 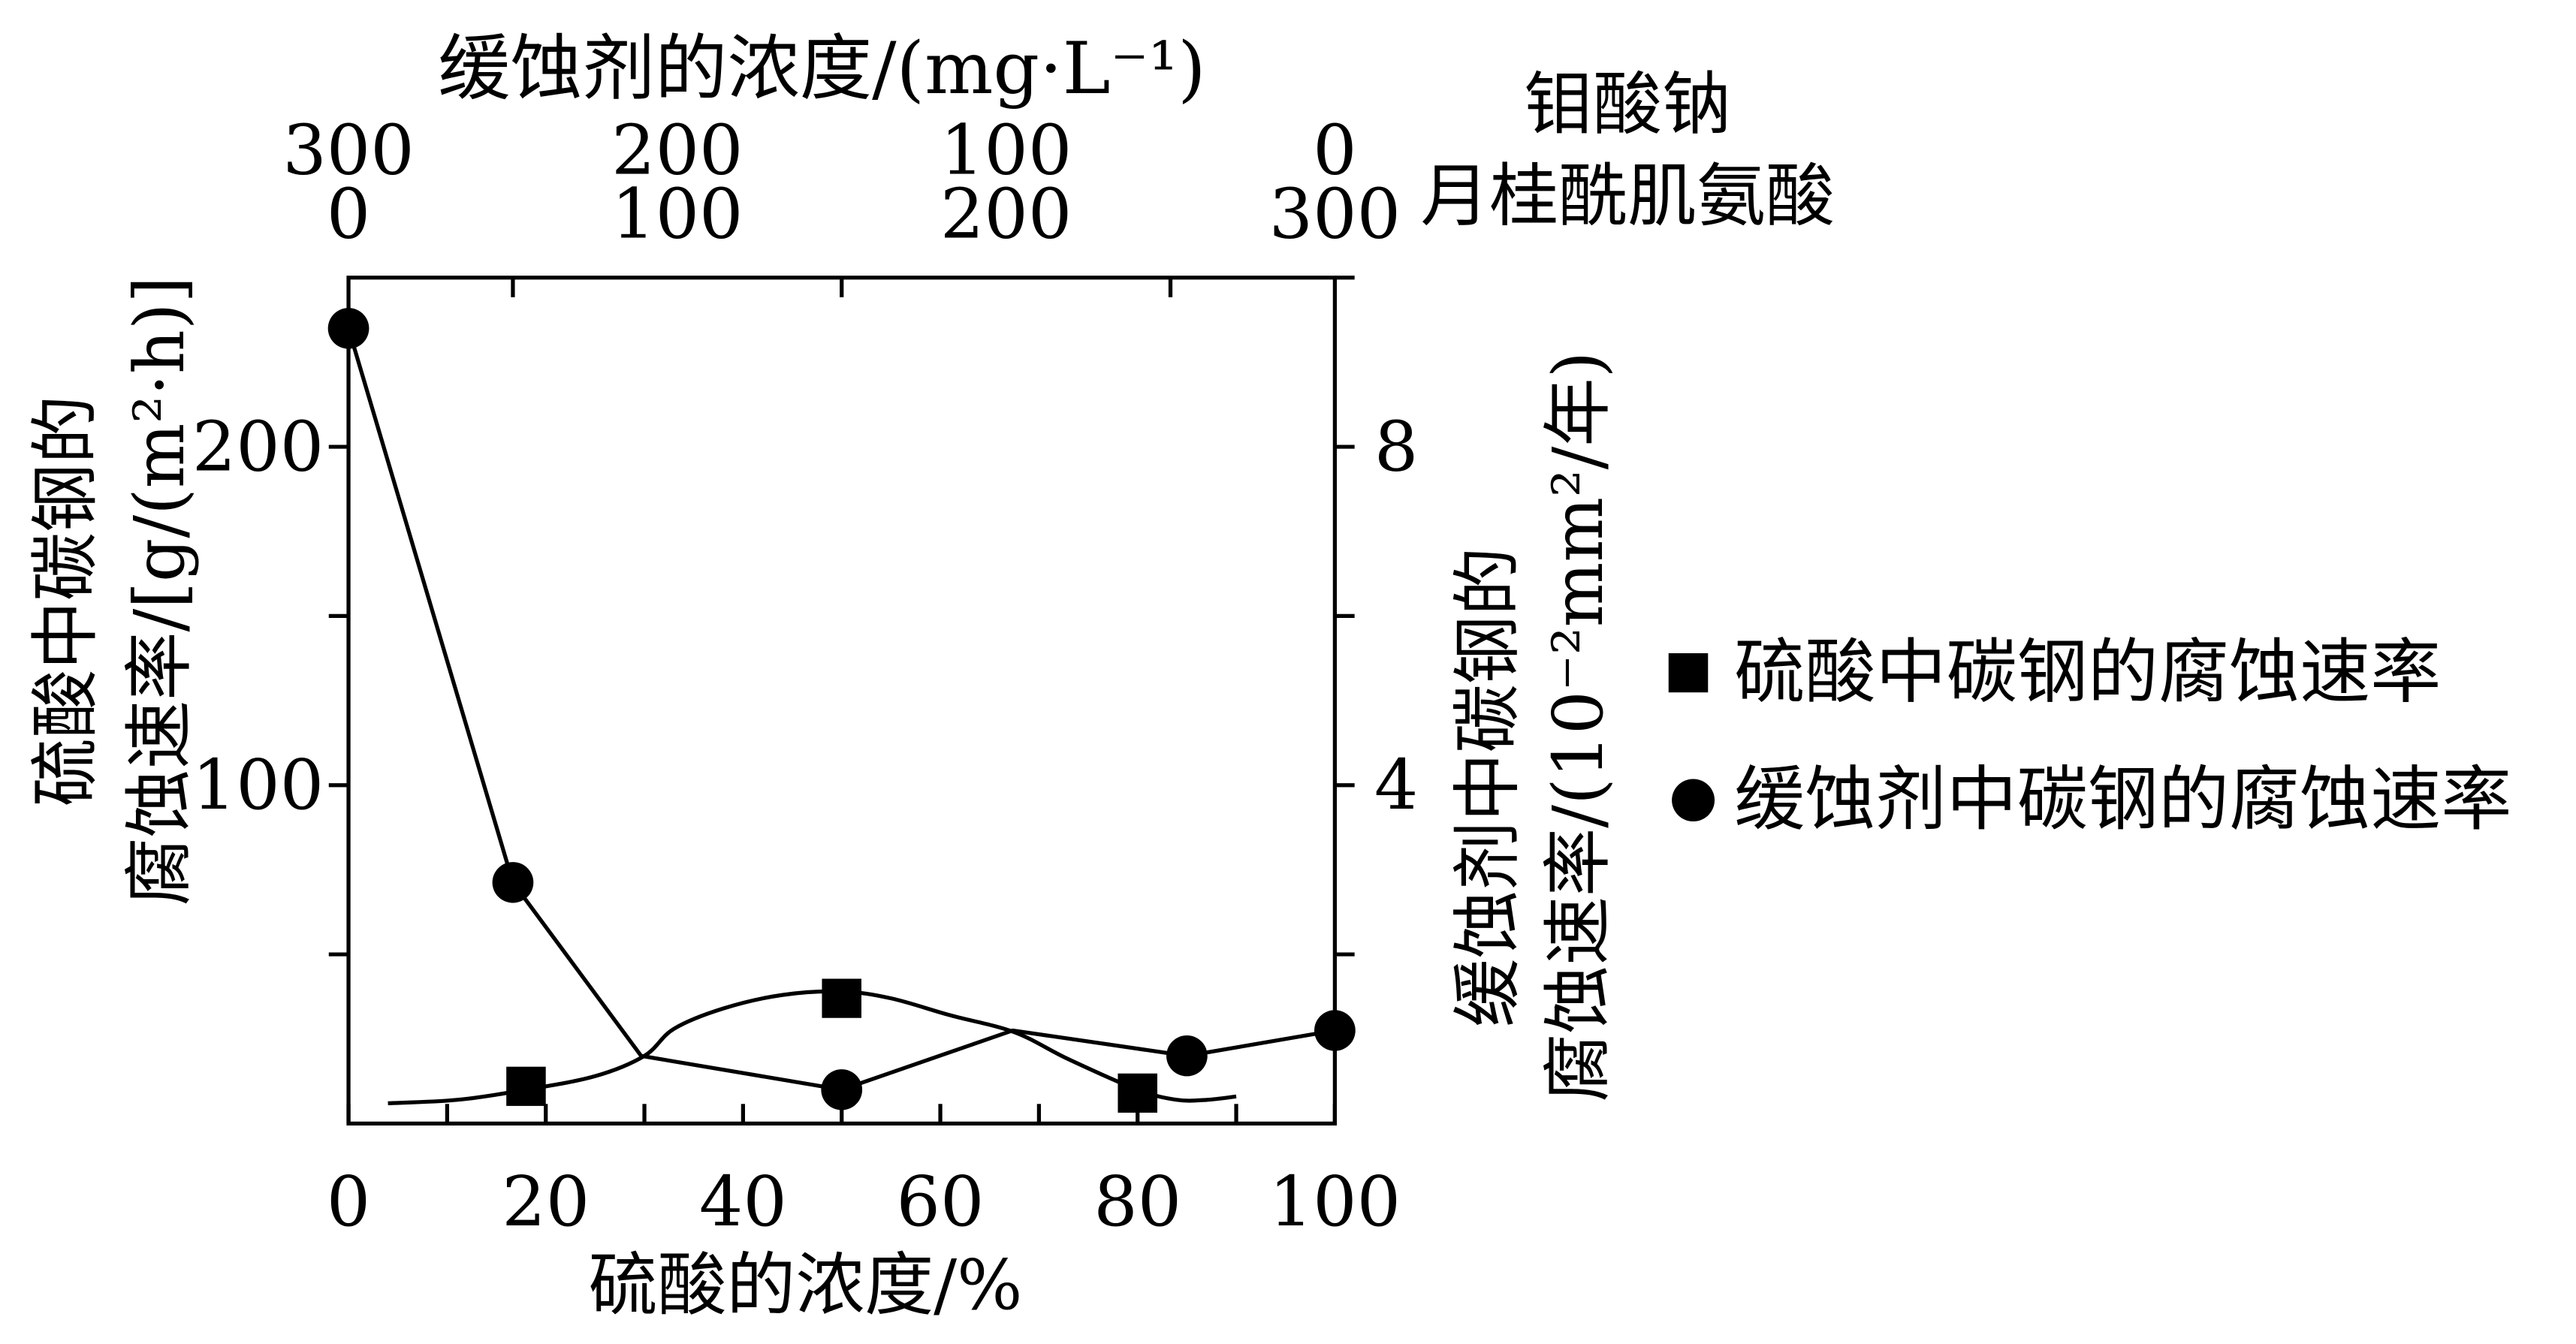 I want to click on legend-circle-marker, so click(x=1694, y=800).